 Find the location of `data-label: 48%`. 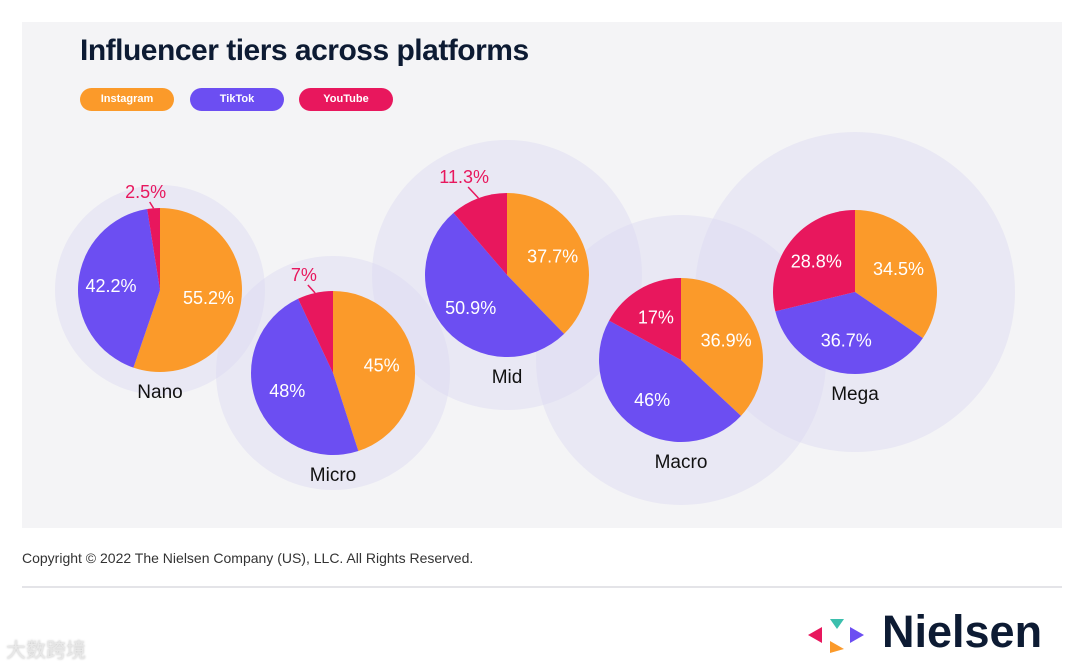

data-label: 48% is located at coordinates (287, 391).